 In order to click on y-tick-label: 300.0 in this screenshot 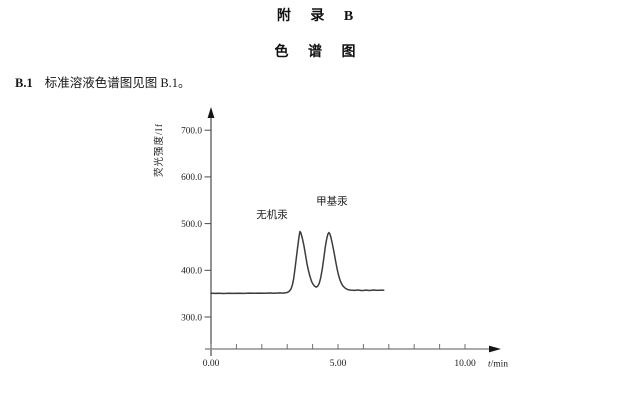, I will do `click(191, 318)`.